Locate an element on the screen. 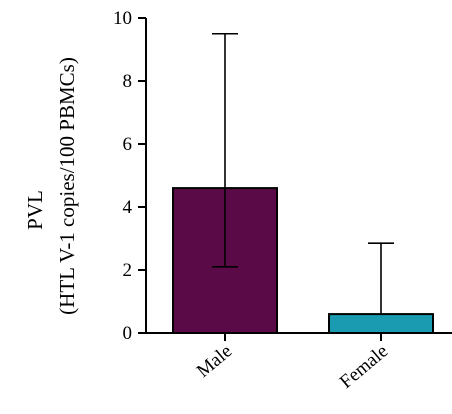 The width and height of the screenshot is (452, 414). y-axis-title: PVL (HTL V-1 copies/100 PBMCs) is located at coordinates (51, 186).